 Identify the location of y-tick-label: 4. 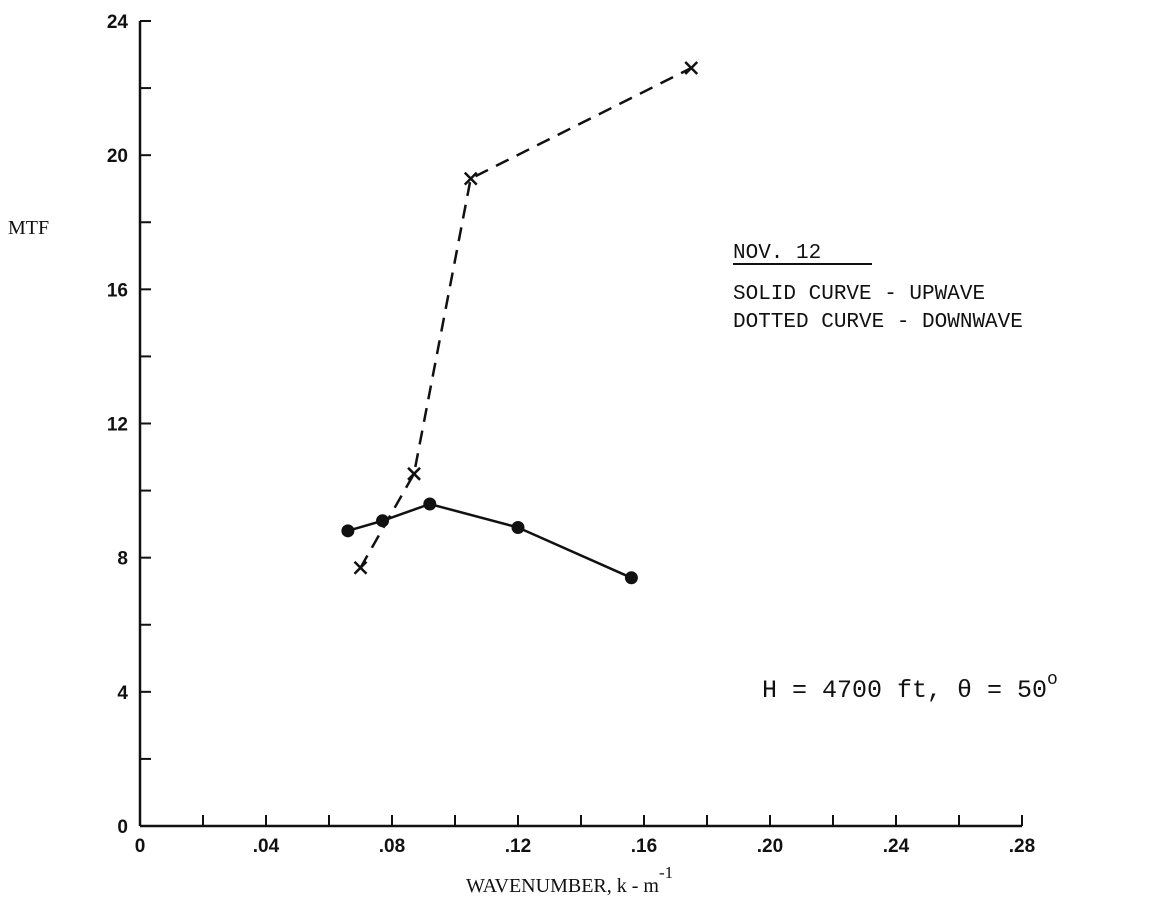
(122, 693).